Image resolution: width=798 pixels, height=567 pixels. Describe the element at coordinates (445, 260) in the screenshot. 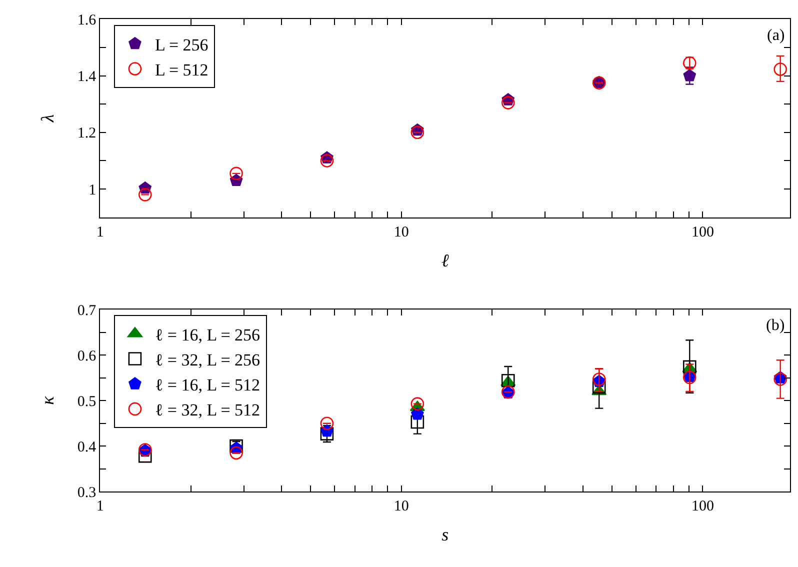

I see `x-axis-title: ℓ` at that location.